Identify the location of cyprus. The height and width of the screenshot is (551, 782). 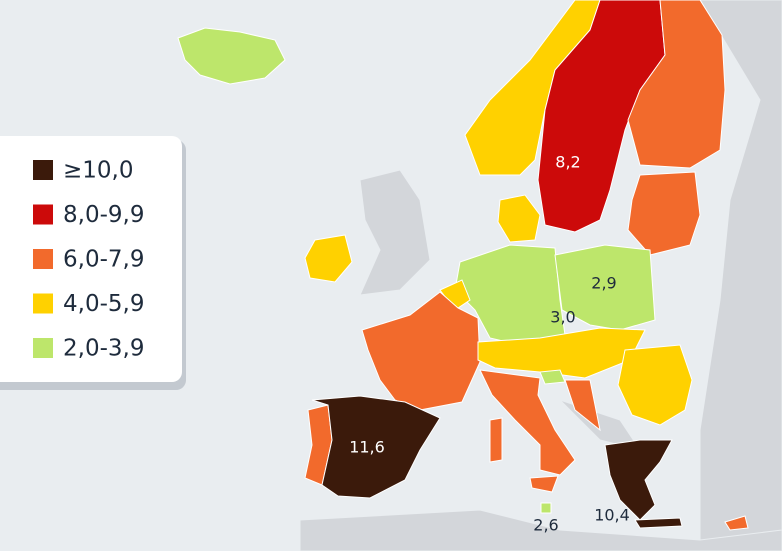
(736, 523).